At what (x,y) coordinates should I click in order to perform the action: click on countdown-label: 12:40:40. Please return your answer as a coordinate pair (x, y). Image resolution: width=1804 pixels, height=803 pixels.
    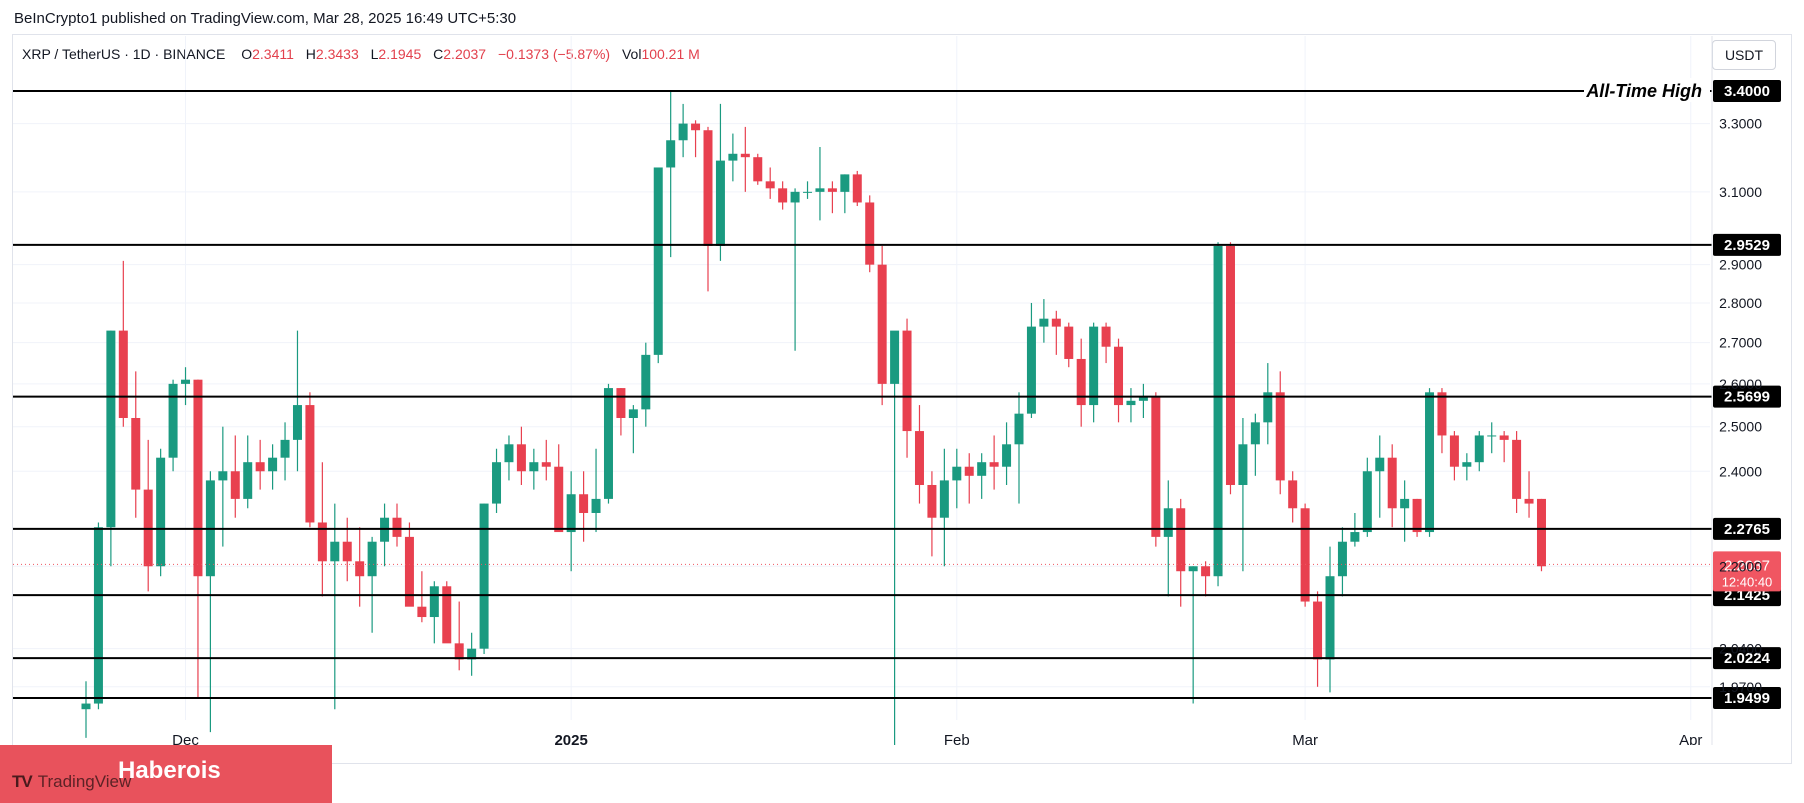
    Looking at the image, I should click on (1747, 581).